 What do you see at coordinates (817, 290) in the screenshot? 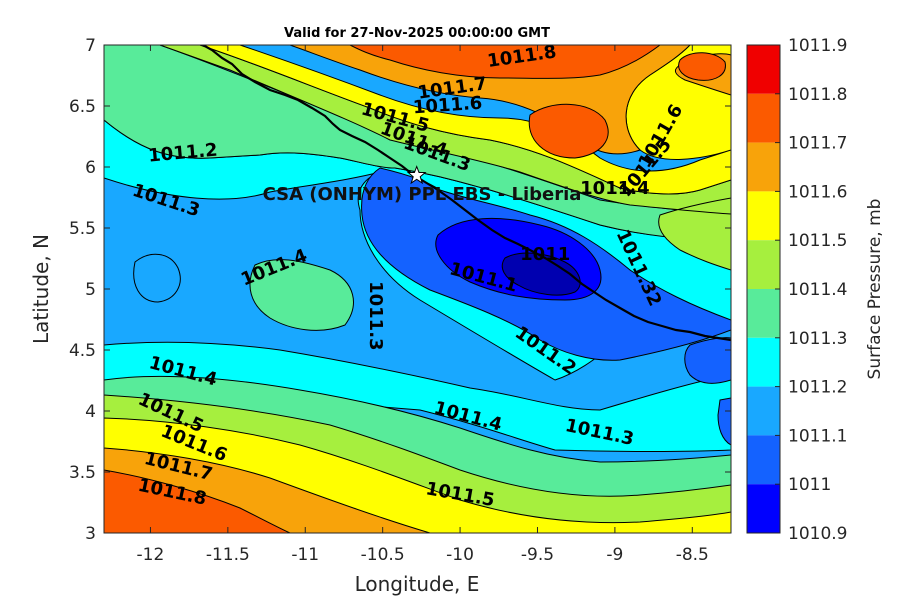
I see `colorbar-tick-label: 1011.4` at bounding box center [817, 290].